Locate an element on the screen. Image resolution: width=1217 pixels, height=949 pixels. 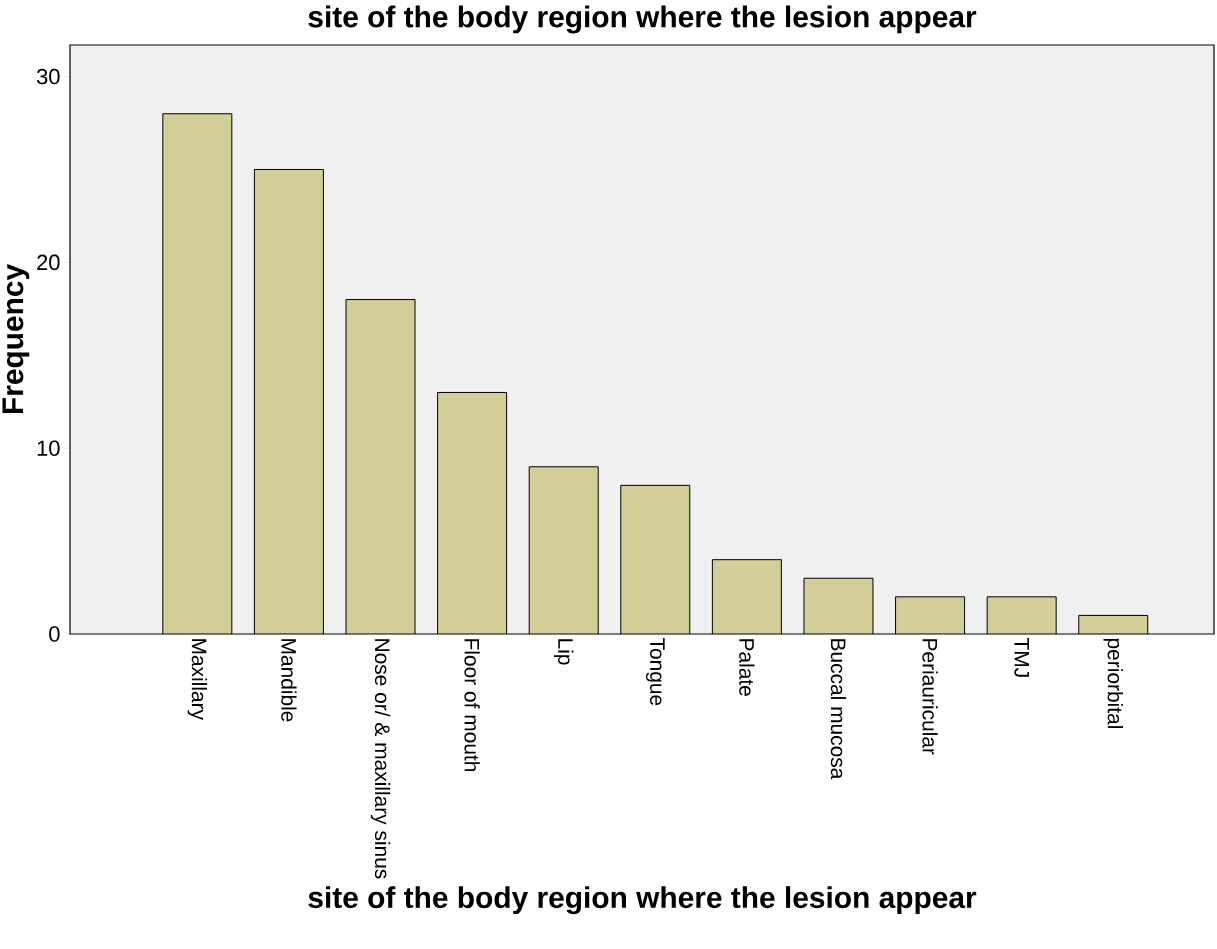
x-tick-label: Buccal mucosa is located at coordinates (838, 709).